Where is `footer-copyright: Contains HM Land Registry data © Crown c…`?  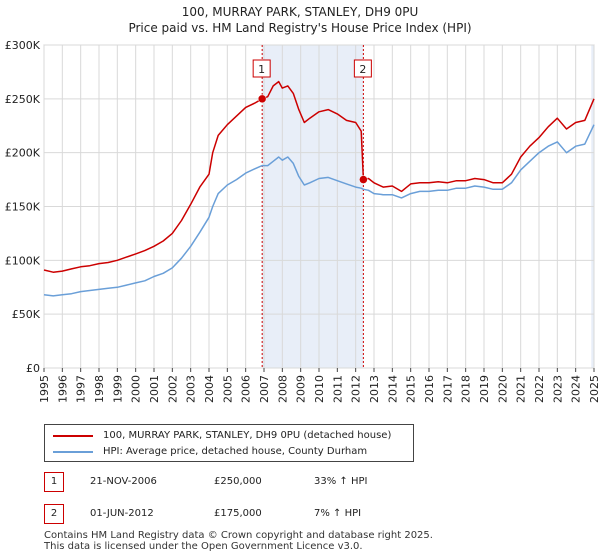 footer-copyright: Contains HM Land Registry data © Crown c… is located at coordinates (238, 535).